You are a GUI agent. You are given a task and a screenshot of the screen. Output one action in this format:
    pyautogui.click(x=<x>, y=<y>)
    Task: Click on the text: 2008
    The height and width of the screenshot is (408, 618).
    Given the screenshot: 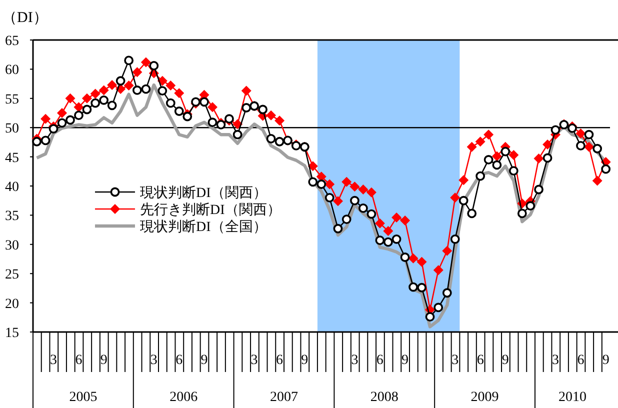 What is the action you would take?
    pyautogui.click(x=384, y=397)
    